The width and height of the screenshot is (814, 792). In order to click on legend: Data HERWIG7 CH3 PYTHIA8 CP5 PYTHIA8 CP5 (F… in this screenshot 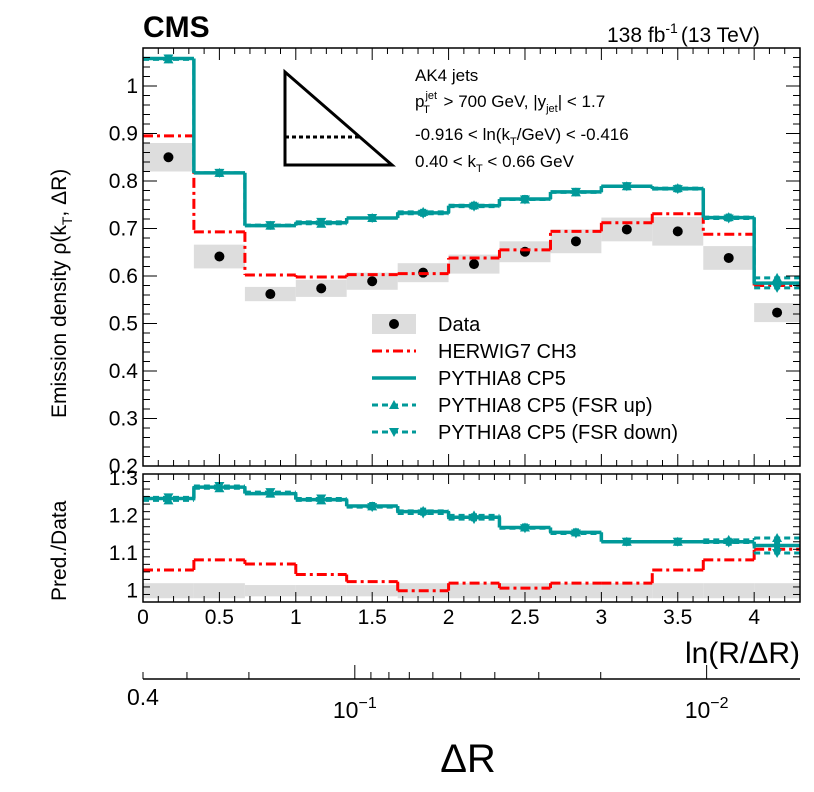, I will do `click(525, 379)`.